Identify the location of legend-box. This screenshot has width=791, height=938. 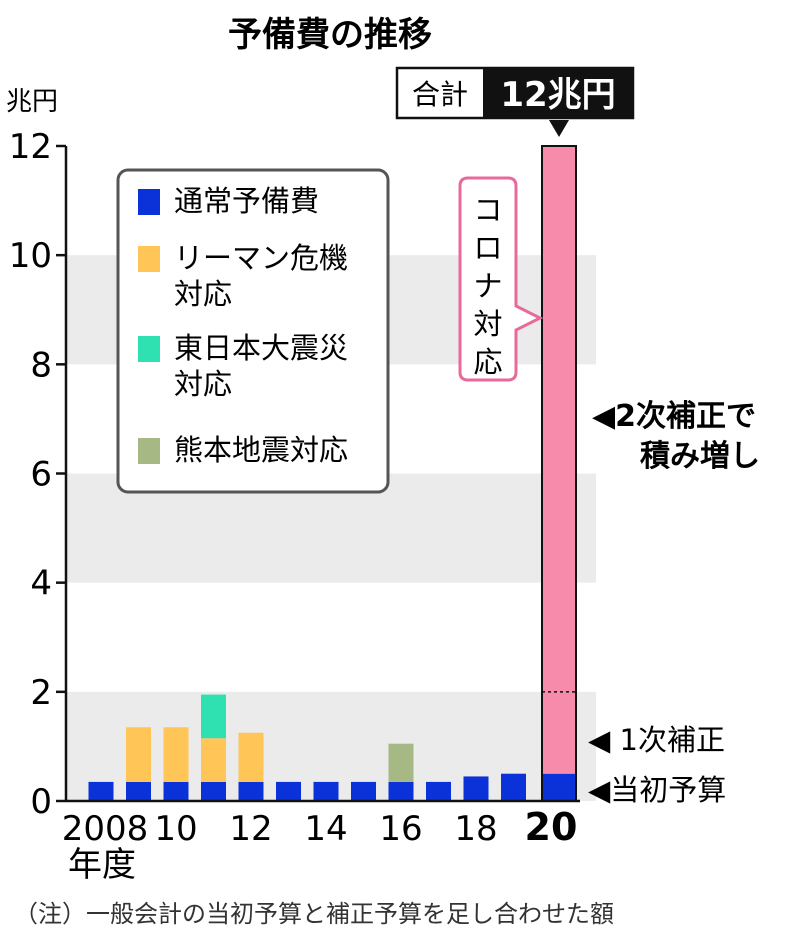
(253, 331).